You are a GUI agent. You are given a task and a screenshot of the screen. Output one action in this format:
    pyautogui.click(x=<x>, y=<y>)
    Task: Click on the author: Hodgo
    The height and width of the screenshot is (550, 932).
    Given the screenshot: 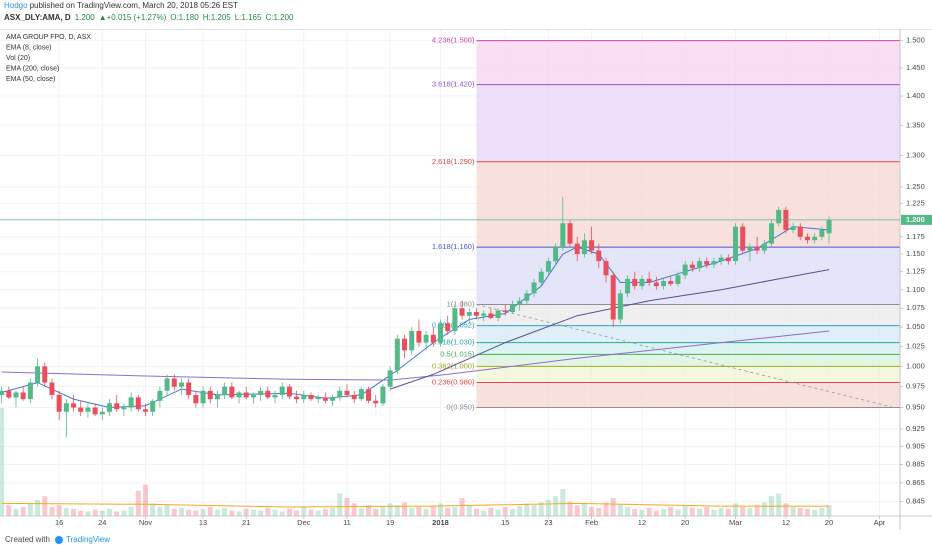 What is the action you would take?
    pyautogui.click(x=16, y=5)
    